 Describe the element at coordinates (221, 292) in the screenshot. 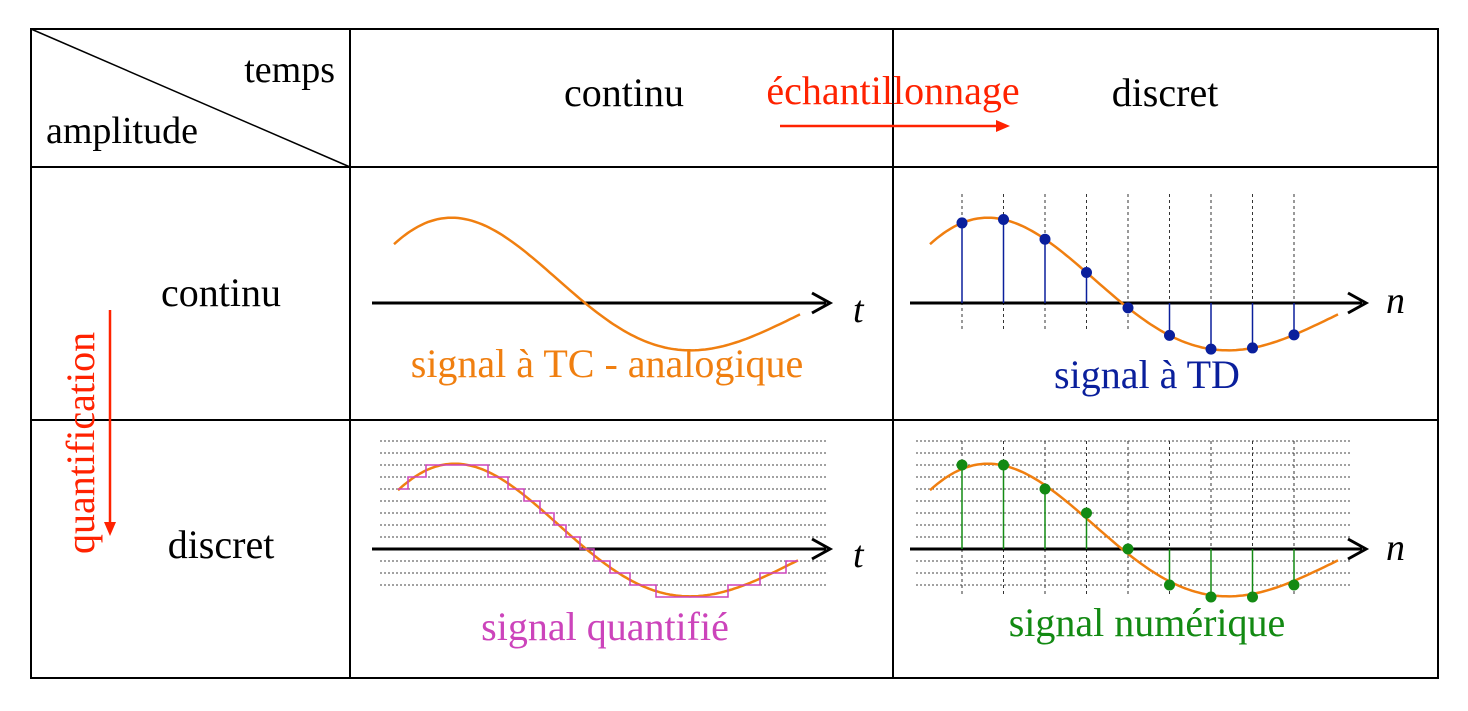

I see `row-header-continuous: continu` at that location.